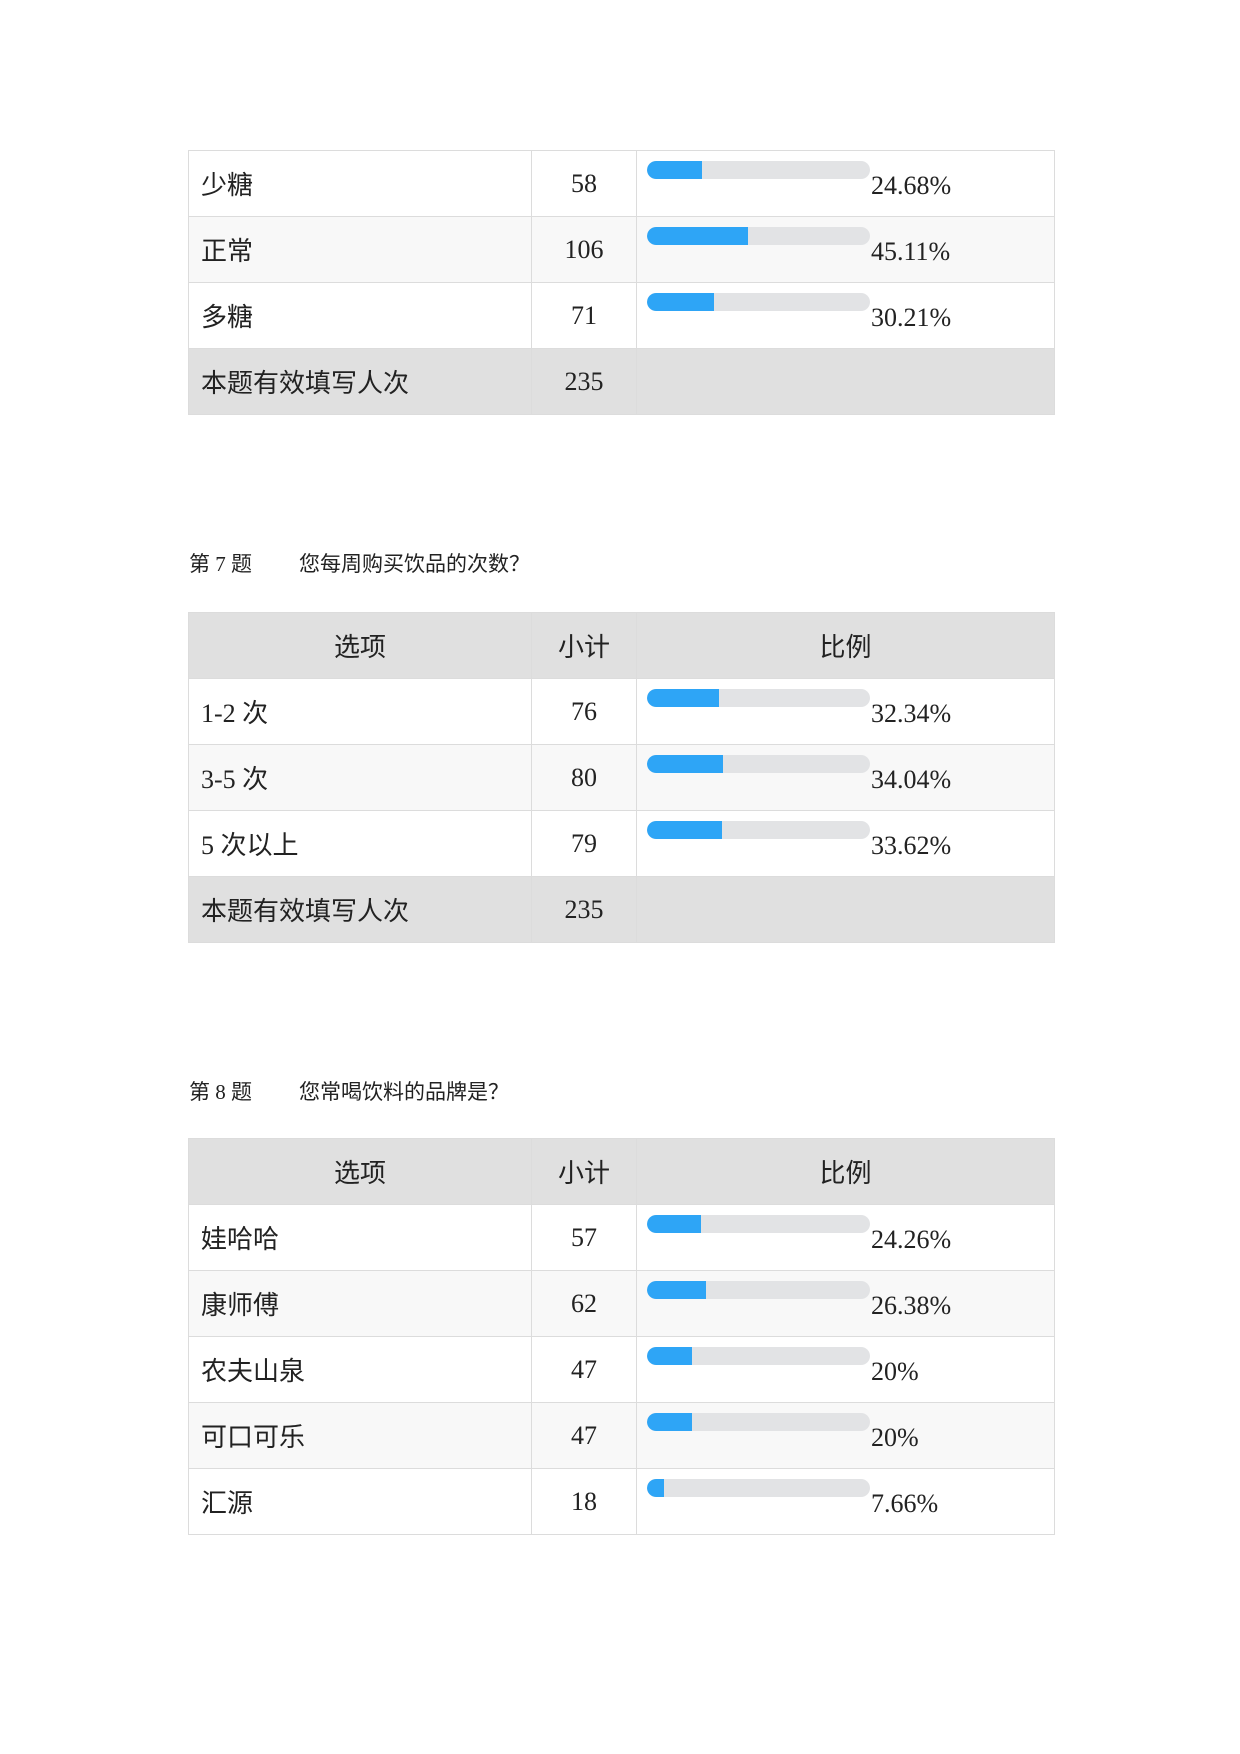  Describe the element at coordinates (360, 183) in the screenshot. I see `option-label: 少糖` at that location.